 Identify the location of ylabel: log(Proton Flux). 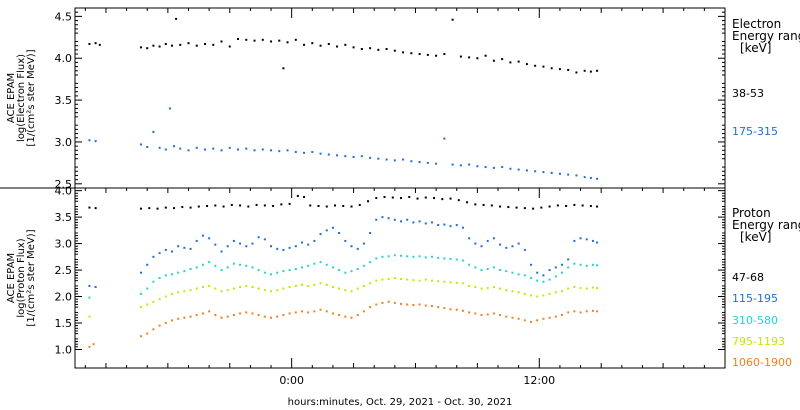
(21, 277).